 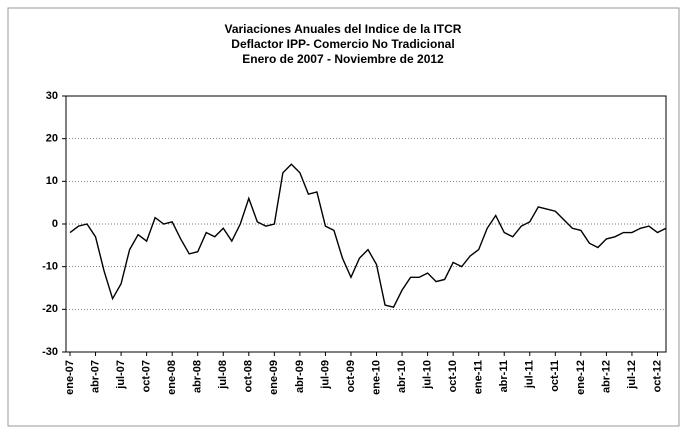 I want to click on x-tick-label: abr-11, so click(x=504, y=376).